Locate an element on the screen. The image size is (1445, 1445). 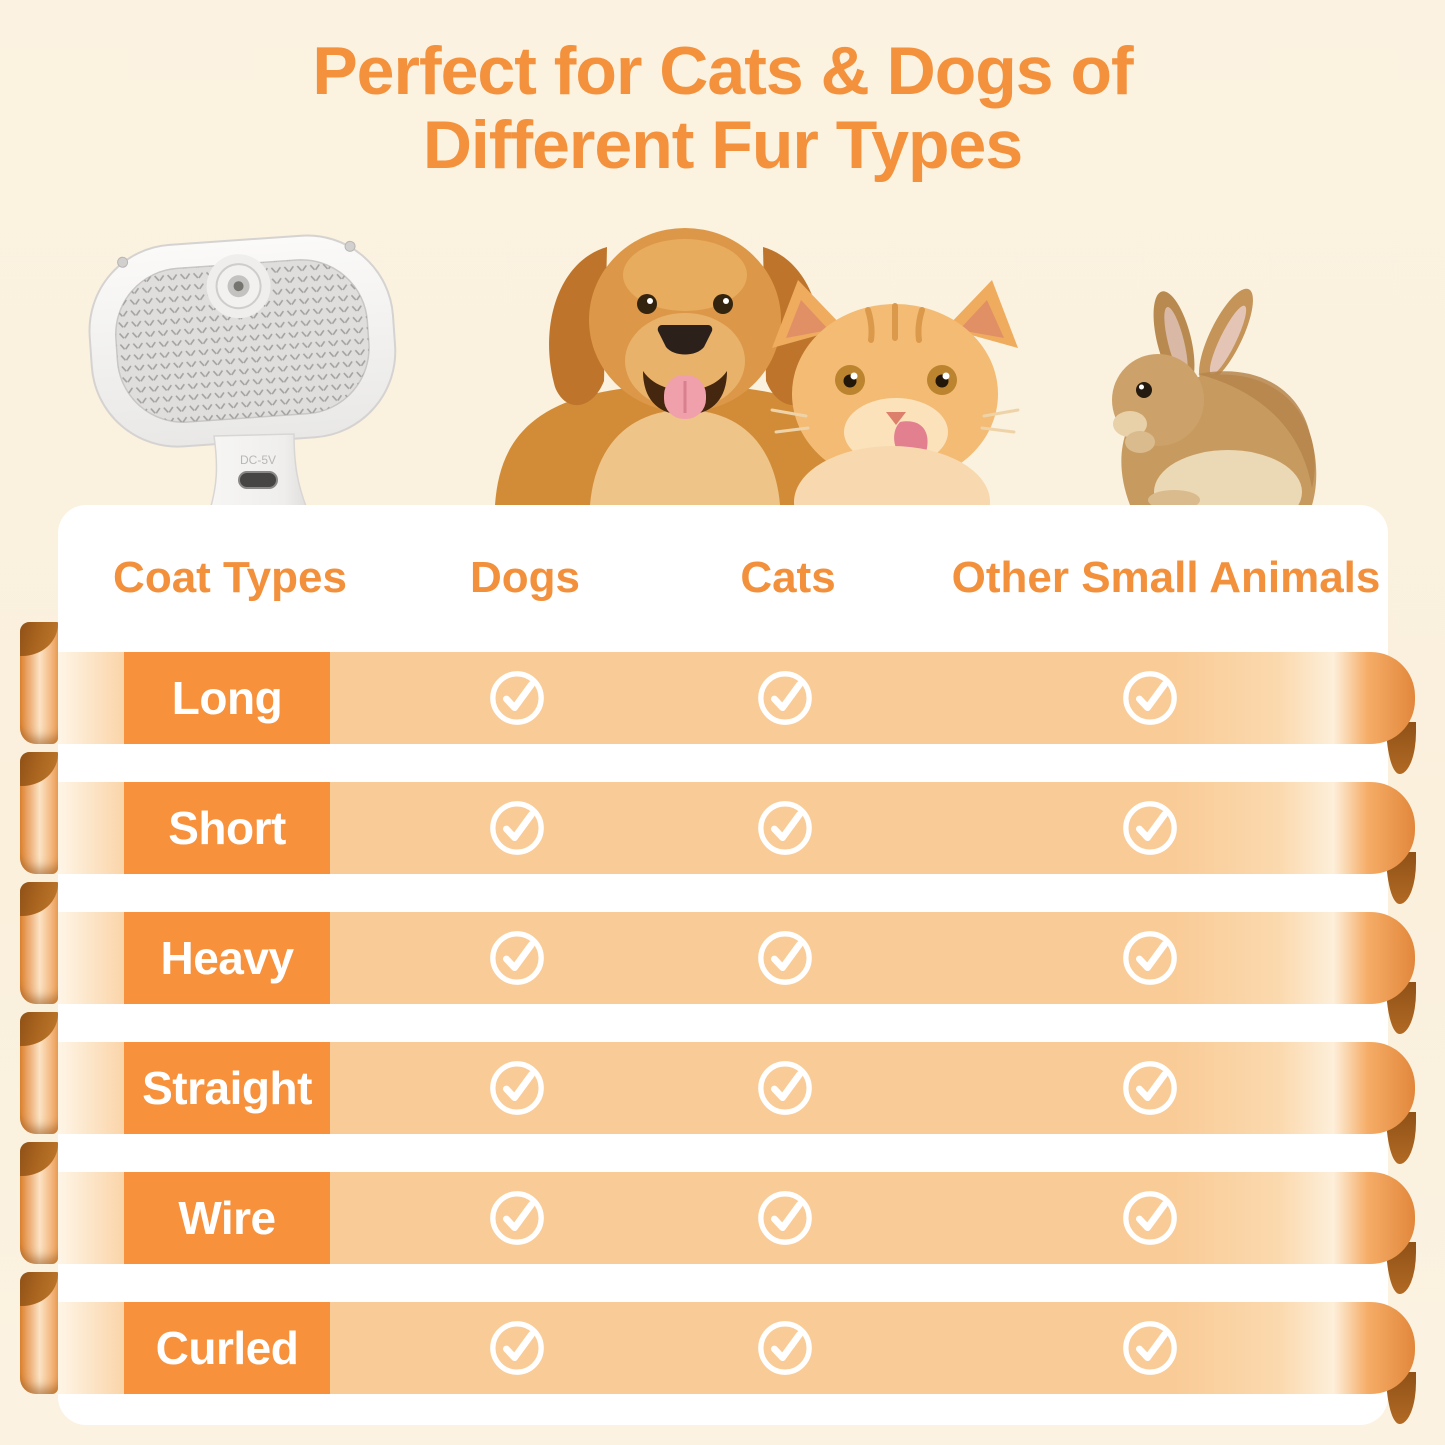
ribbon-band: Heavy is located at coordinates (736, 958).